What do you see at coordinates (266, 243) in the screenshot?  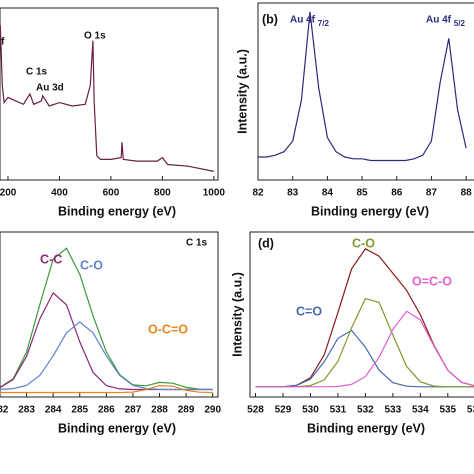 I see `panel-label: (d)` at bounding box center [266, 243].